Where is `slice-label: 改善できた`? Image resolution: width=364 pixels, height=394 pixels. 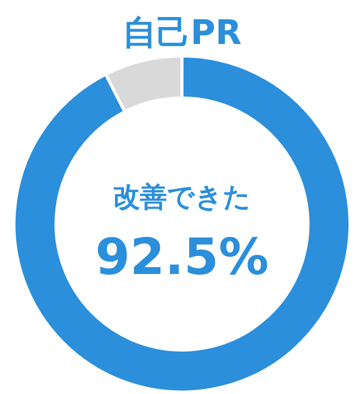
slice-label: 改善できた is located at coordinates (182, 197).